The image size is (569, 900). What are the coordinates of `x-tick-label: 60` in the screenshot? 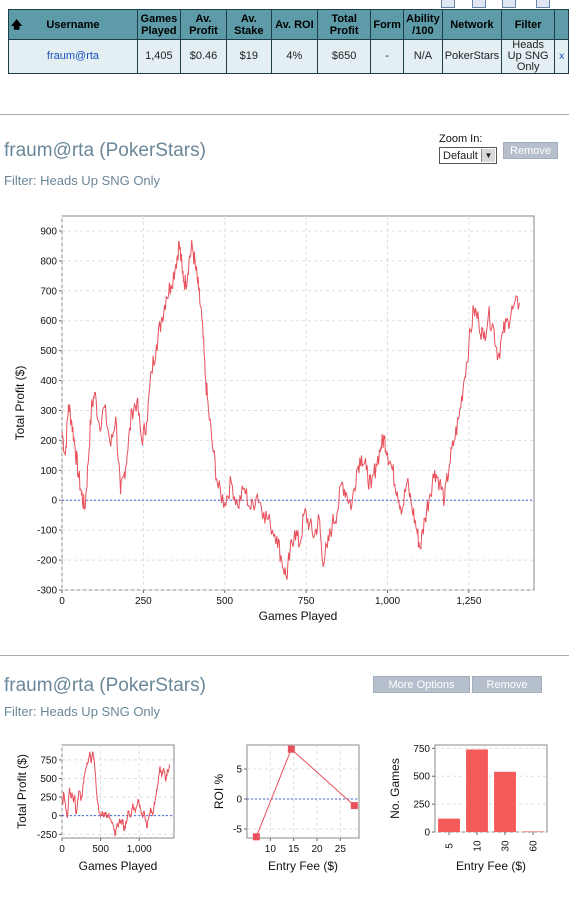 It's located at (534, 846).